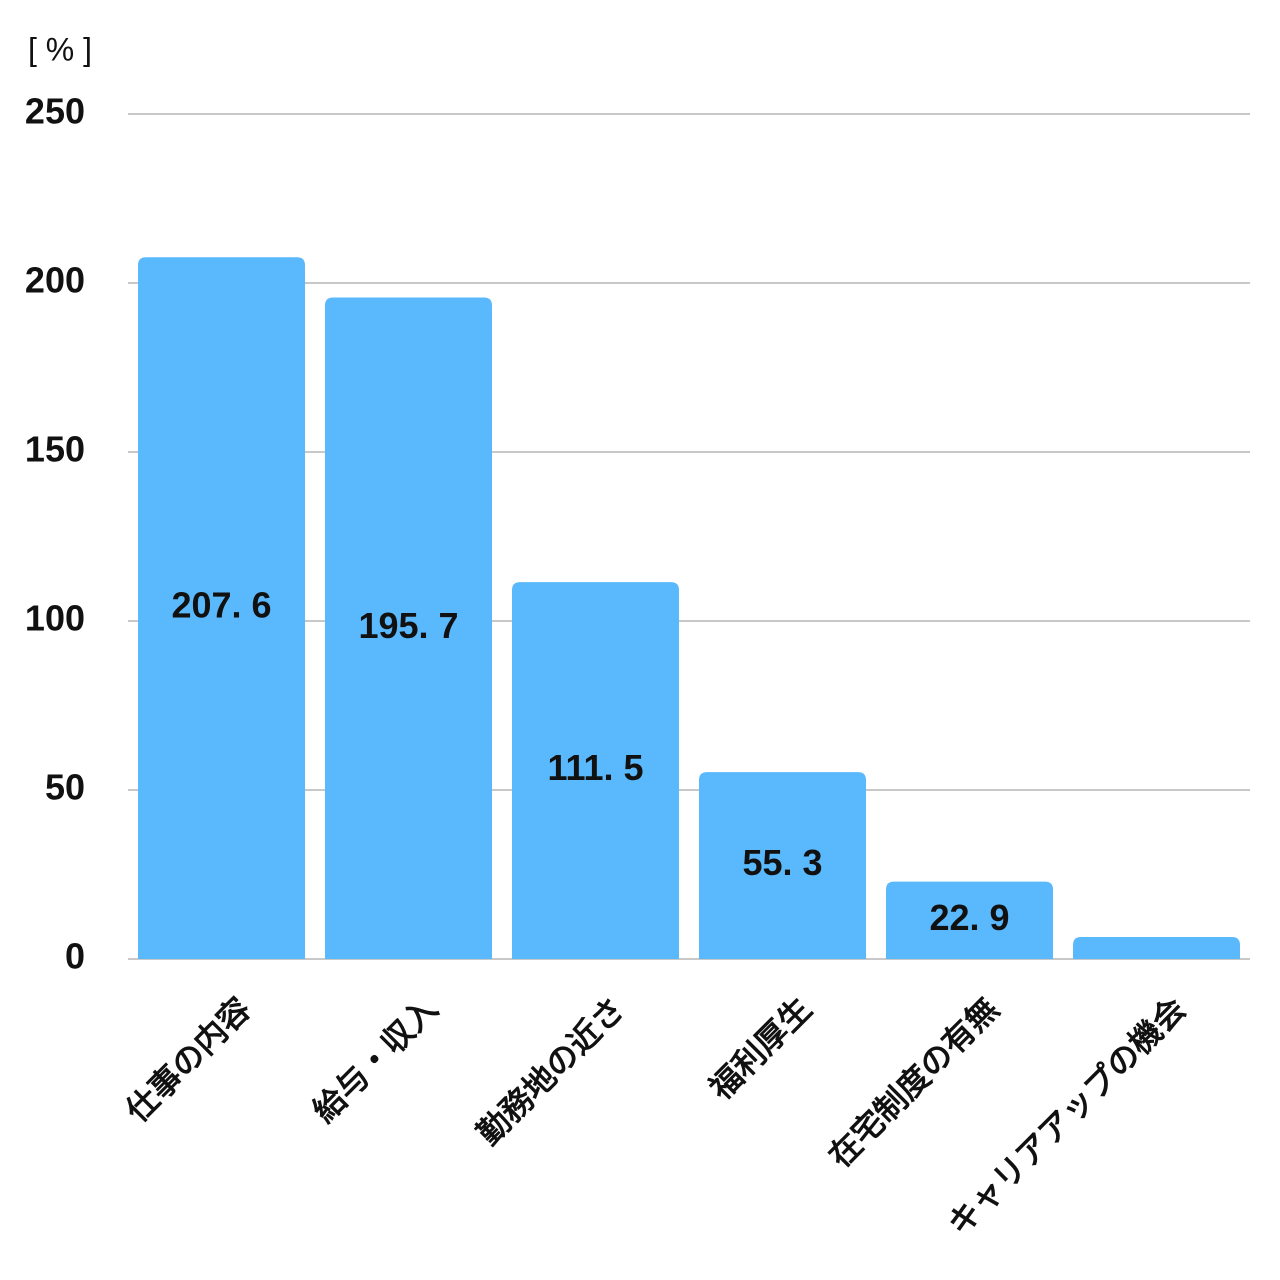 The height and width of the screenshot is (1280, 1280). I want to click on x-tick-label: 勤務地の近さ, so click(550, 1070).